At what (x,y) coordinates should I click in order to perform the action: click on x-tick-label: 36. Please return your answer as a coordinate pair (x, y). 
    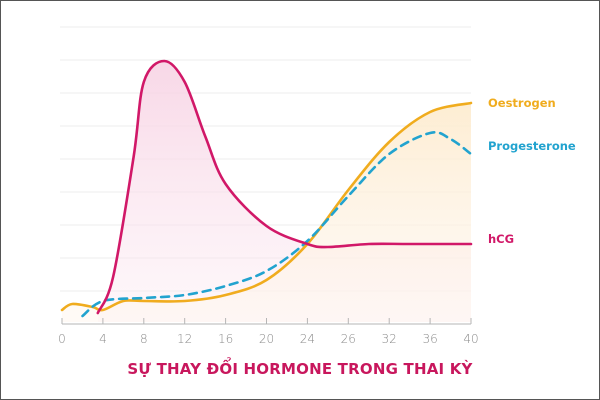
    Looking at the image, I should click on (429, 339).